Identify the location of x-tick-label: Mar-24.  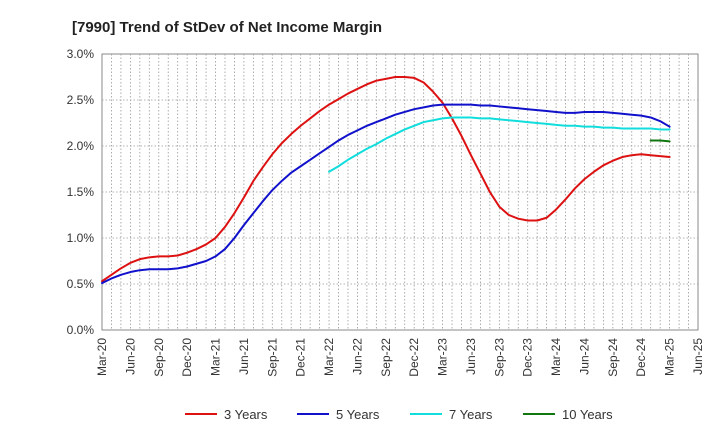
(556, 357).